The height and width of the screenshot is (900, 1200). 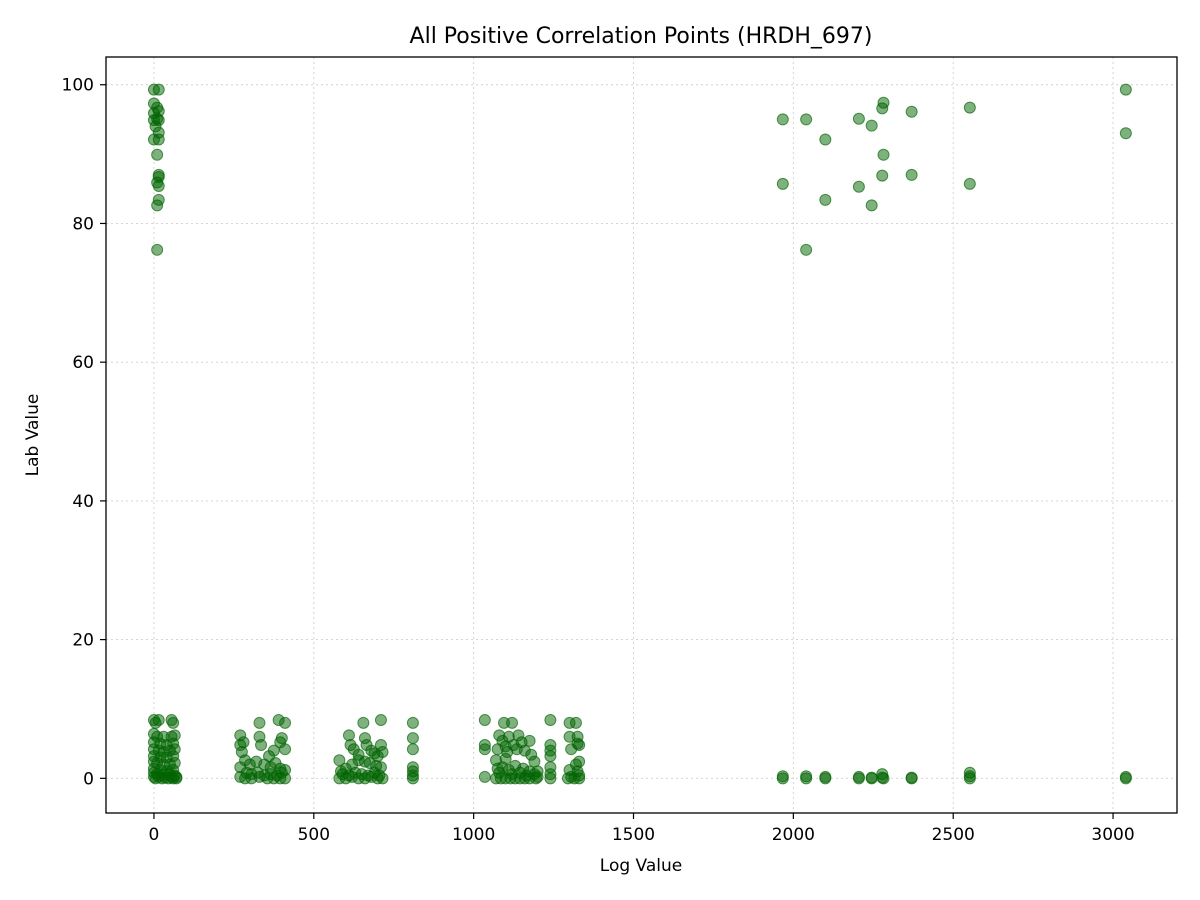 I want to click on y-tick-label: 40, so click(x=83, y=502).